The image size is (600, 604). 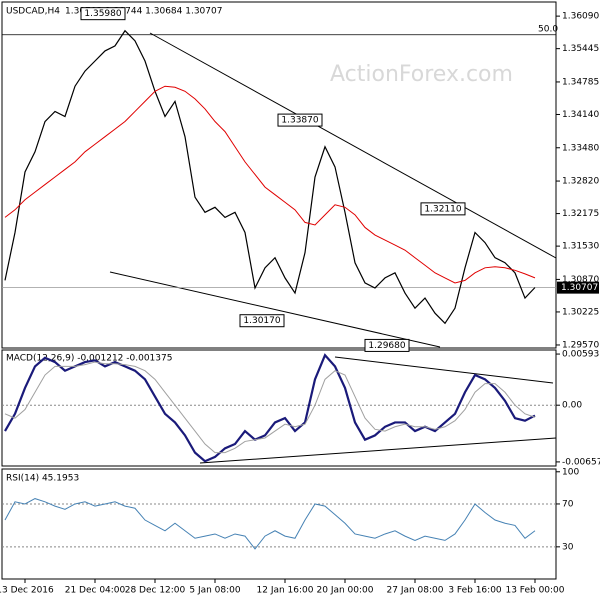 I want to click on price-label: 1.35980, so click(x=102, y=14).